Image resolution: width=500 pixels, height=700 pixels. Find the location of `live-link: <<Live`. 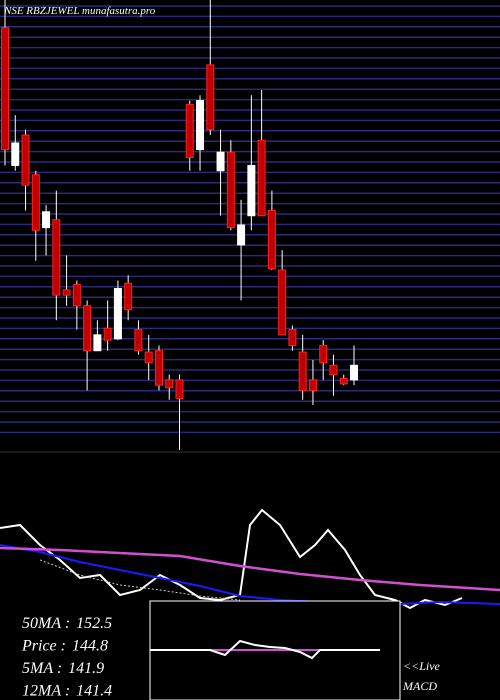

live-link: <<Live is located at coordinates (422, 666).